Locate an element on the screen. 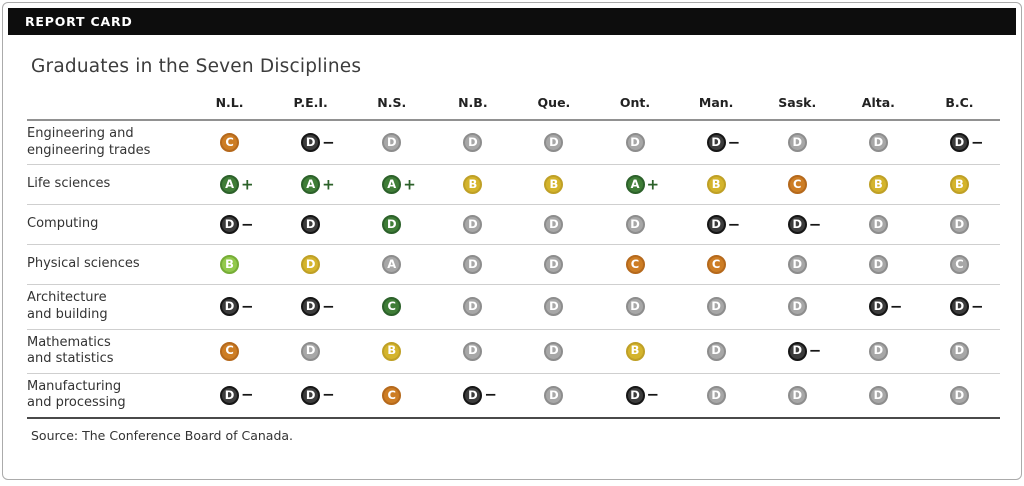  row-label: Architecture and building is located at coordinates (108, 306).